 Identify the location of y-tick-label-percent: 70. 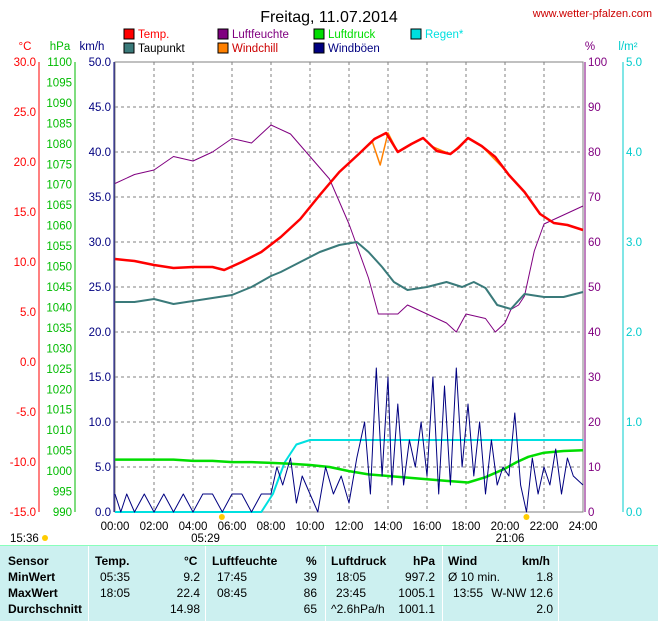
(594, 198).